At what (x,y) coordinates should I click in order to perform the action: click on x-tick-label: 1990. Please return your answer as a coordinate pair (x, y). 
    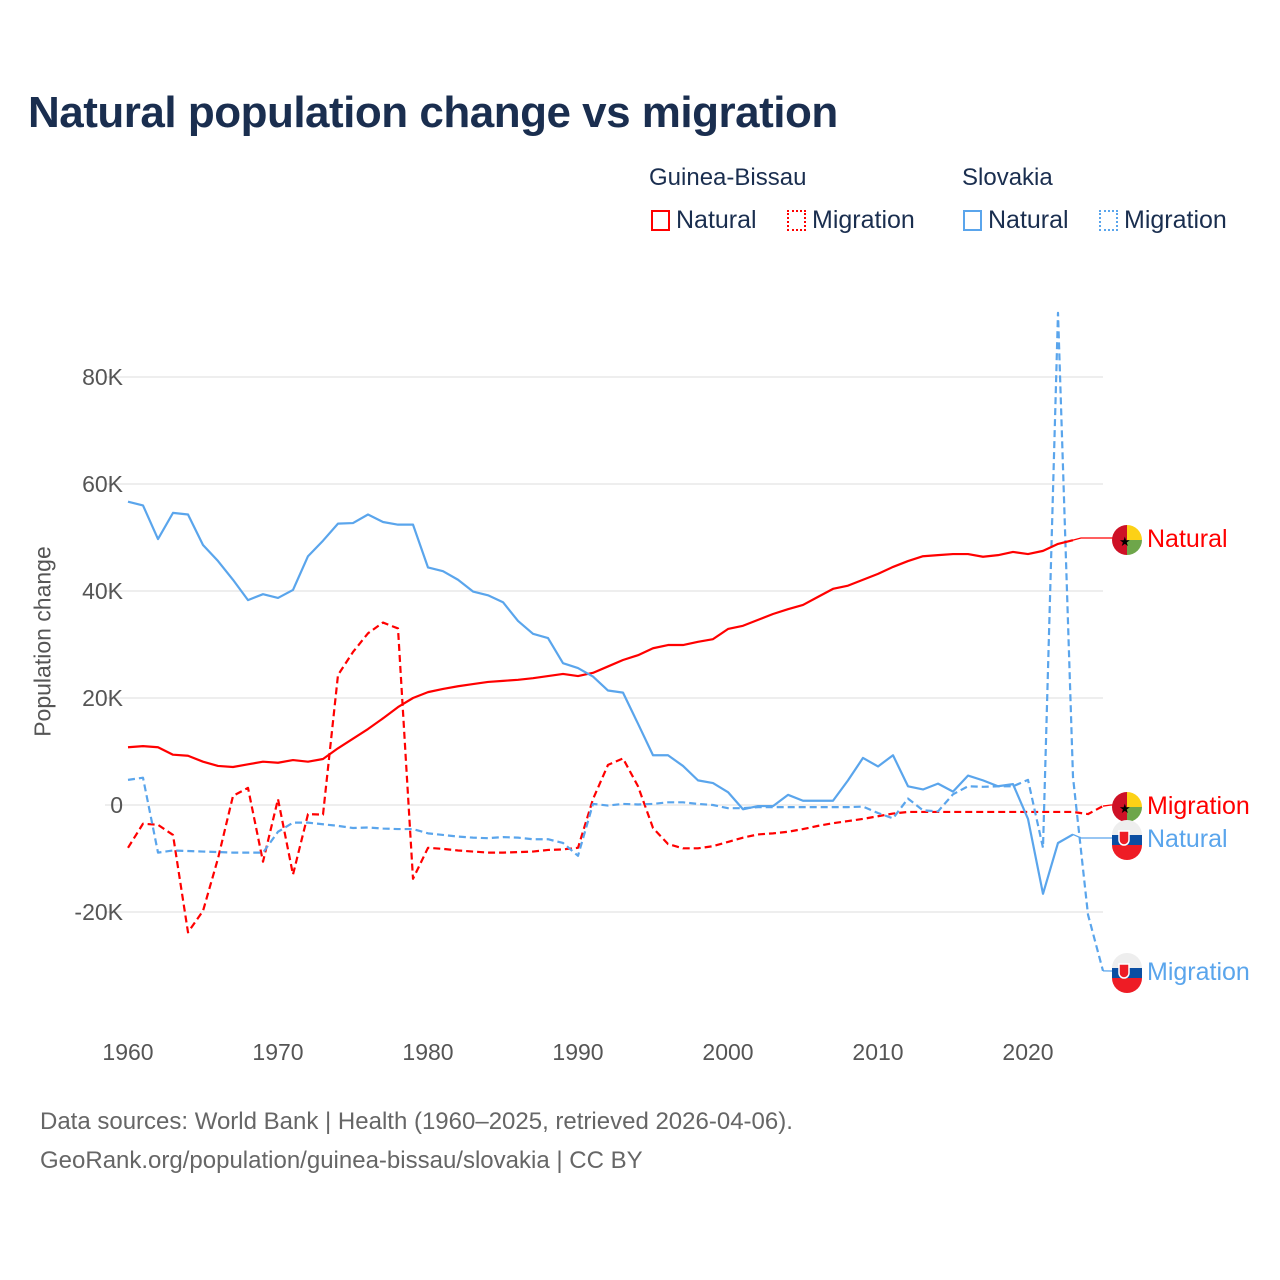
    Looking at the image, I should click on (577, 1052).